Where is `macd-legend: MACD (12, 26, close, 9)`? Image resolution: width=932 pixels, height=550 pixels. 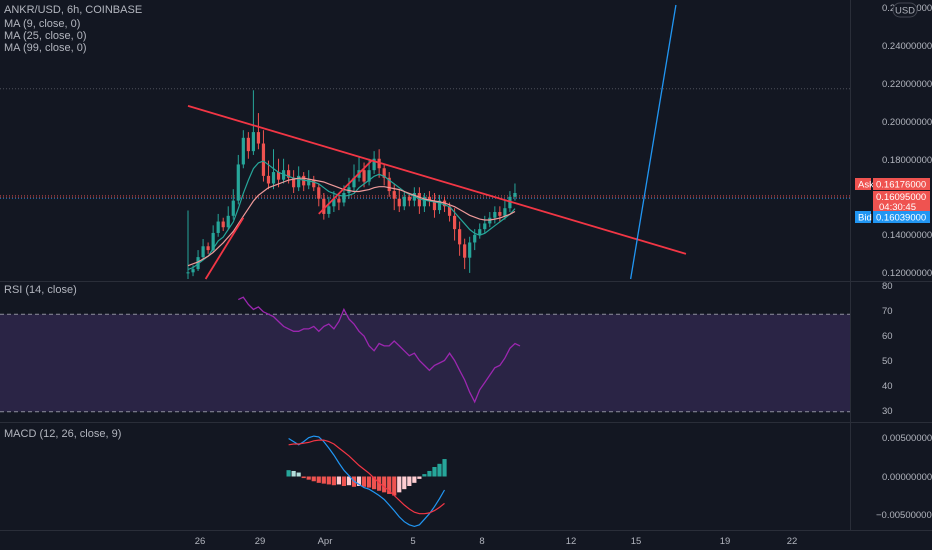 macd-legend: MACD (12, 26, close, 9) is located at coordinates (62, 434).